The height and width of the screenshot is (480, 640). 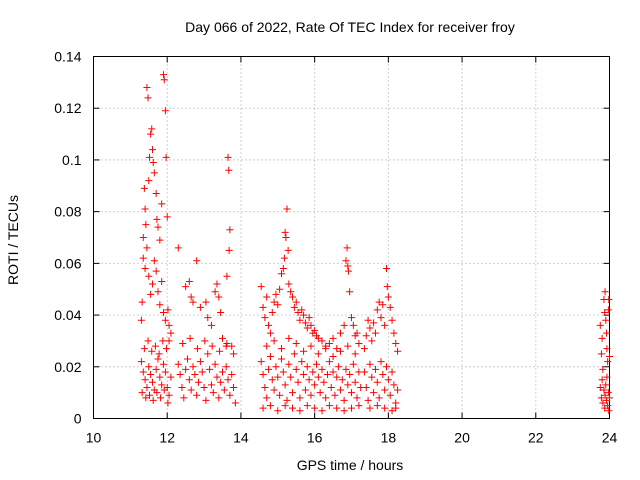 I want to click on x-axis-title: GPS time / hours, so click(x=350, y=465).